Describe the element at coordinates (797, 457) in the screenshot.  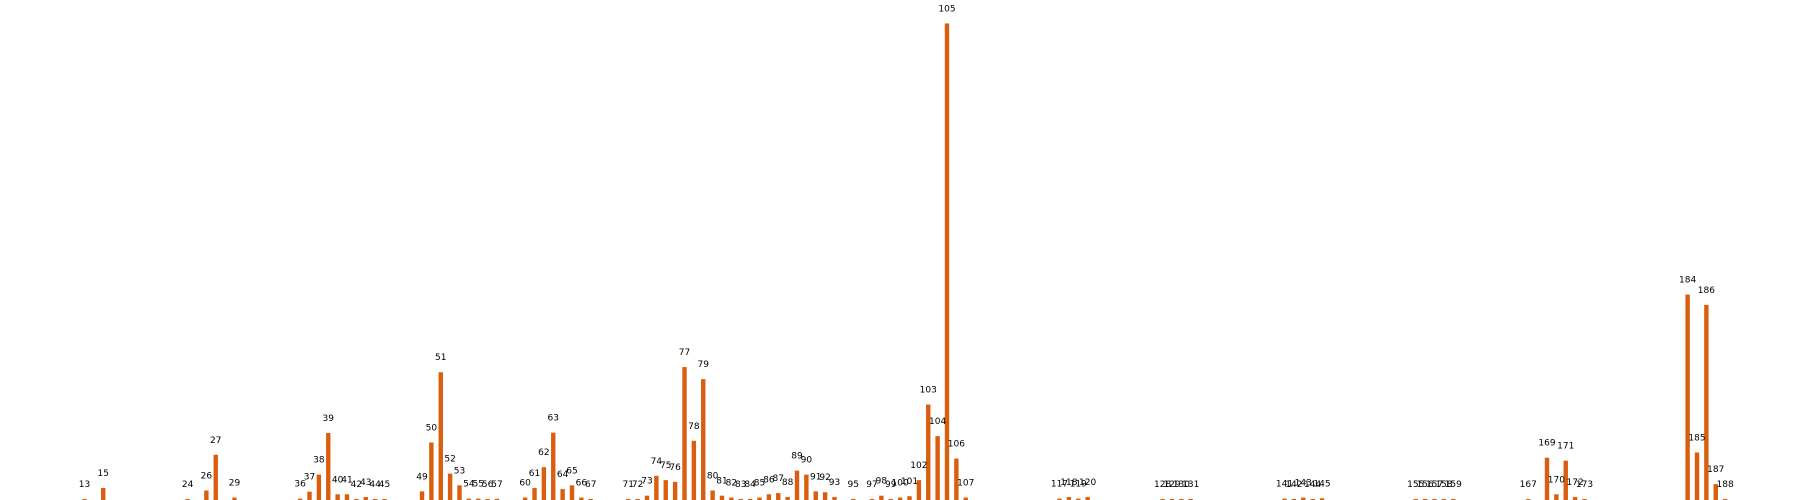
I see `data-label-89: 89` at that location.